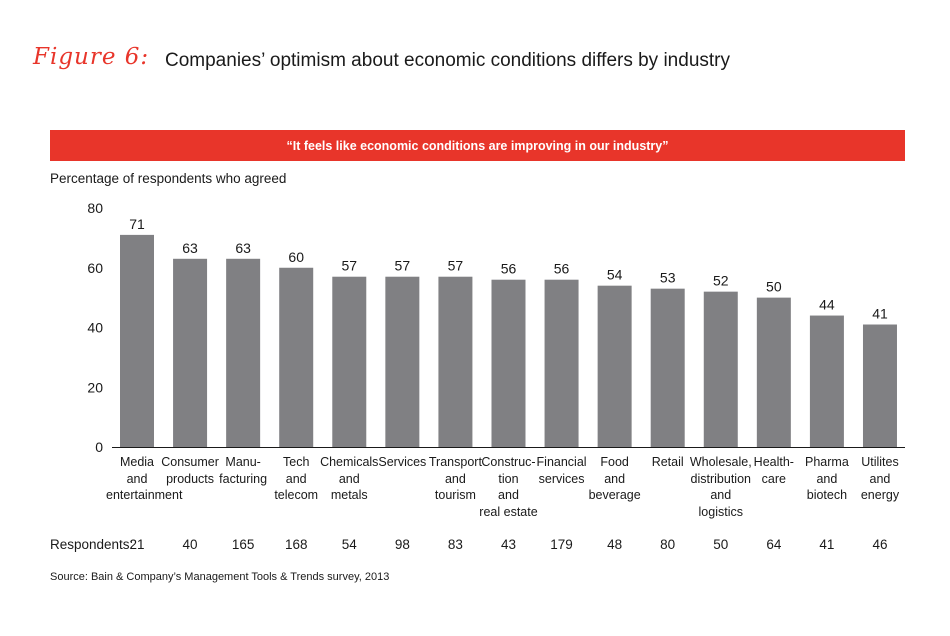 This screenshot has width=950, height=636. What do you see at coordinates (509, 269) in the screenshot?
I see `value-label-7: 56` at bounding box center [509, 269].